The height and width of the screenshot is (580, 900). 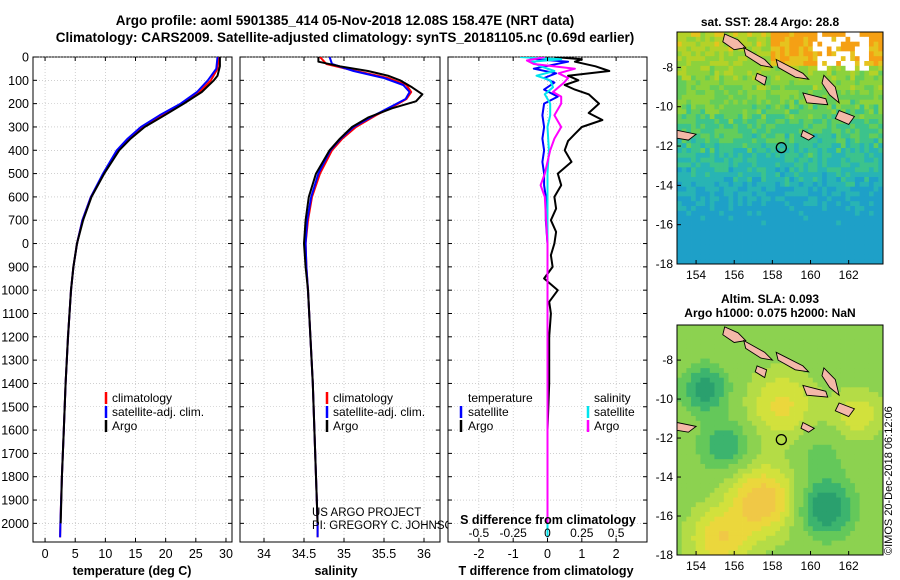 What do you see at coordinates (607, 426) in the screenshot?
I see `legend-label-s-argo: Argo` at bounding box center [607, 426].